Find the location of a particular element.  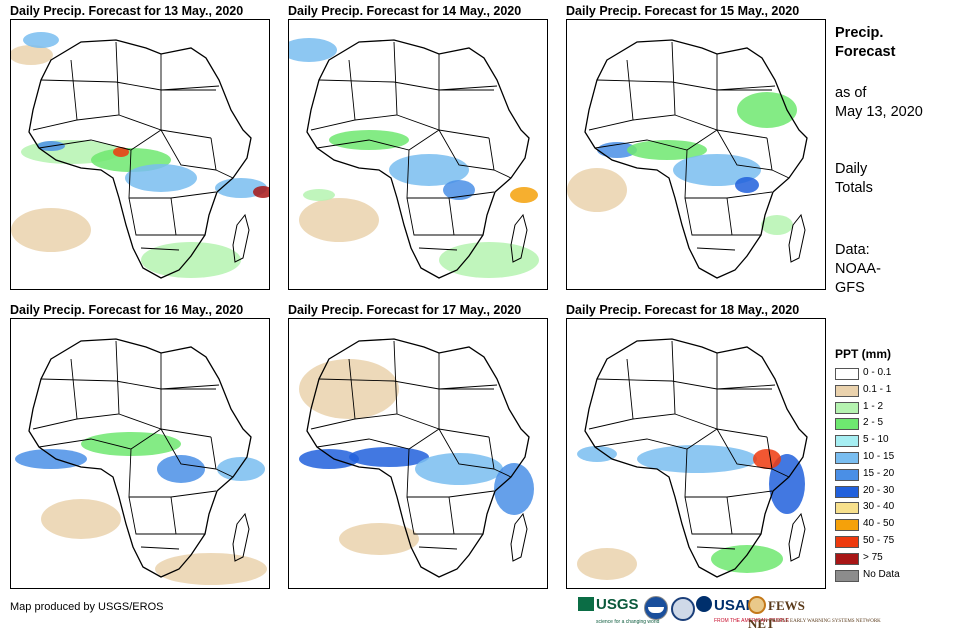

usaid-tagline: FROM THE AMERICAN PEOPLE is located at coordinates (751, 621).